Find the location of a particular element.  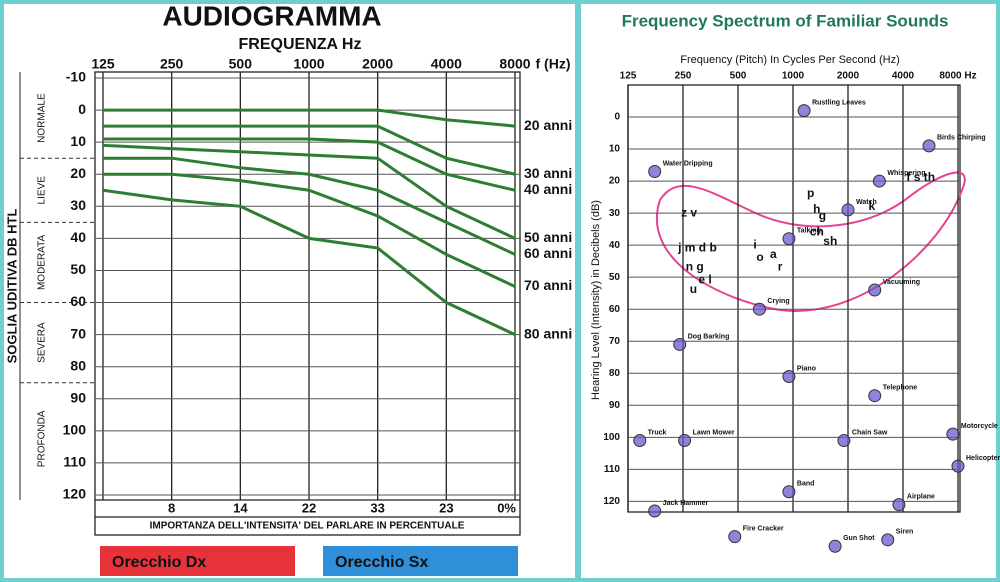

series-label: 80 anni is located at coordinates (548, 333).